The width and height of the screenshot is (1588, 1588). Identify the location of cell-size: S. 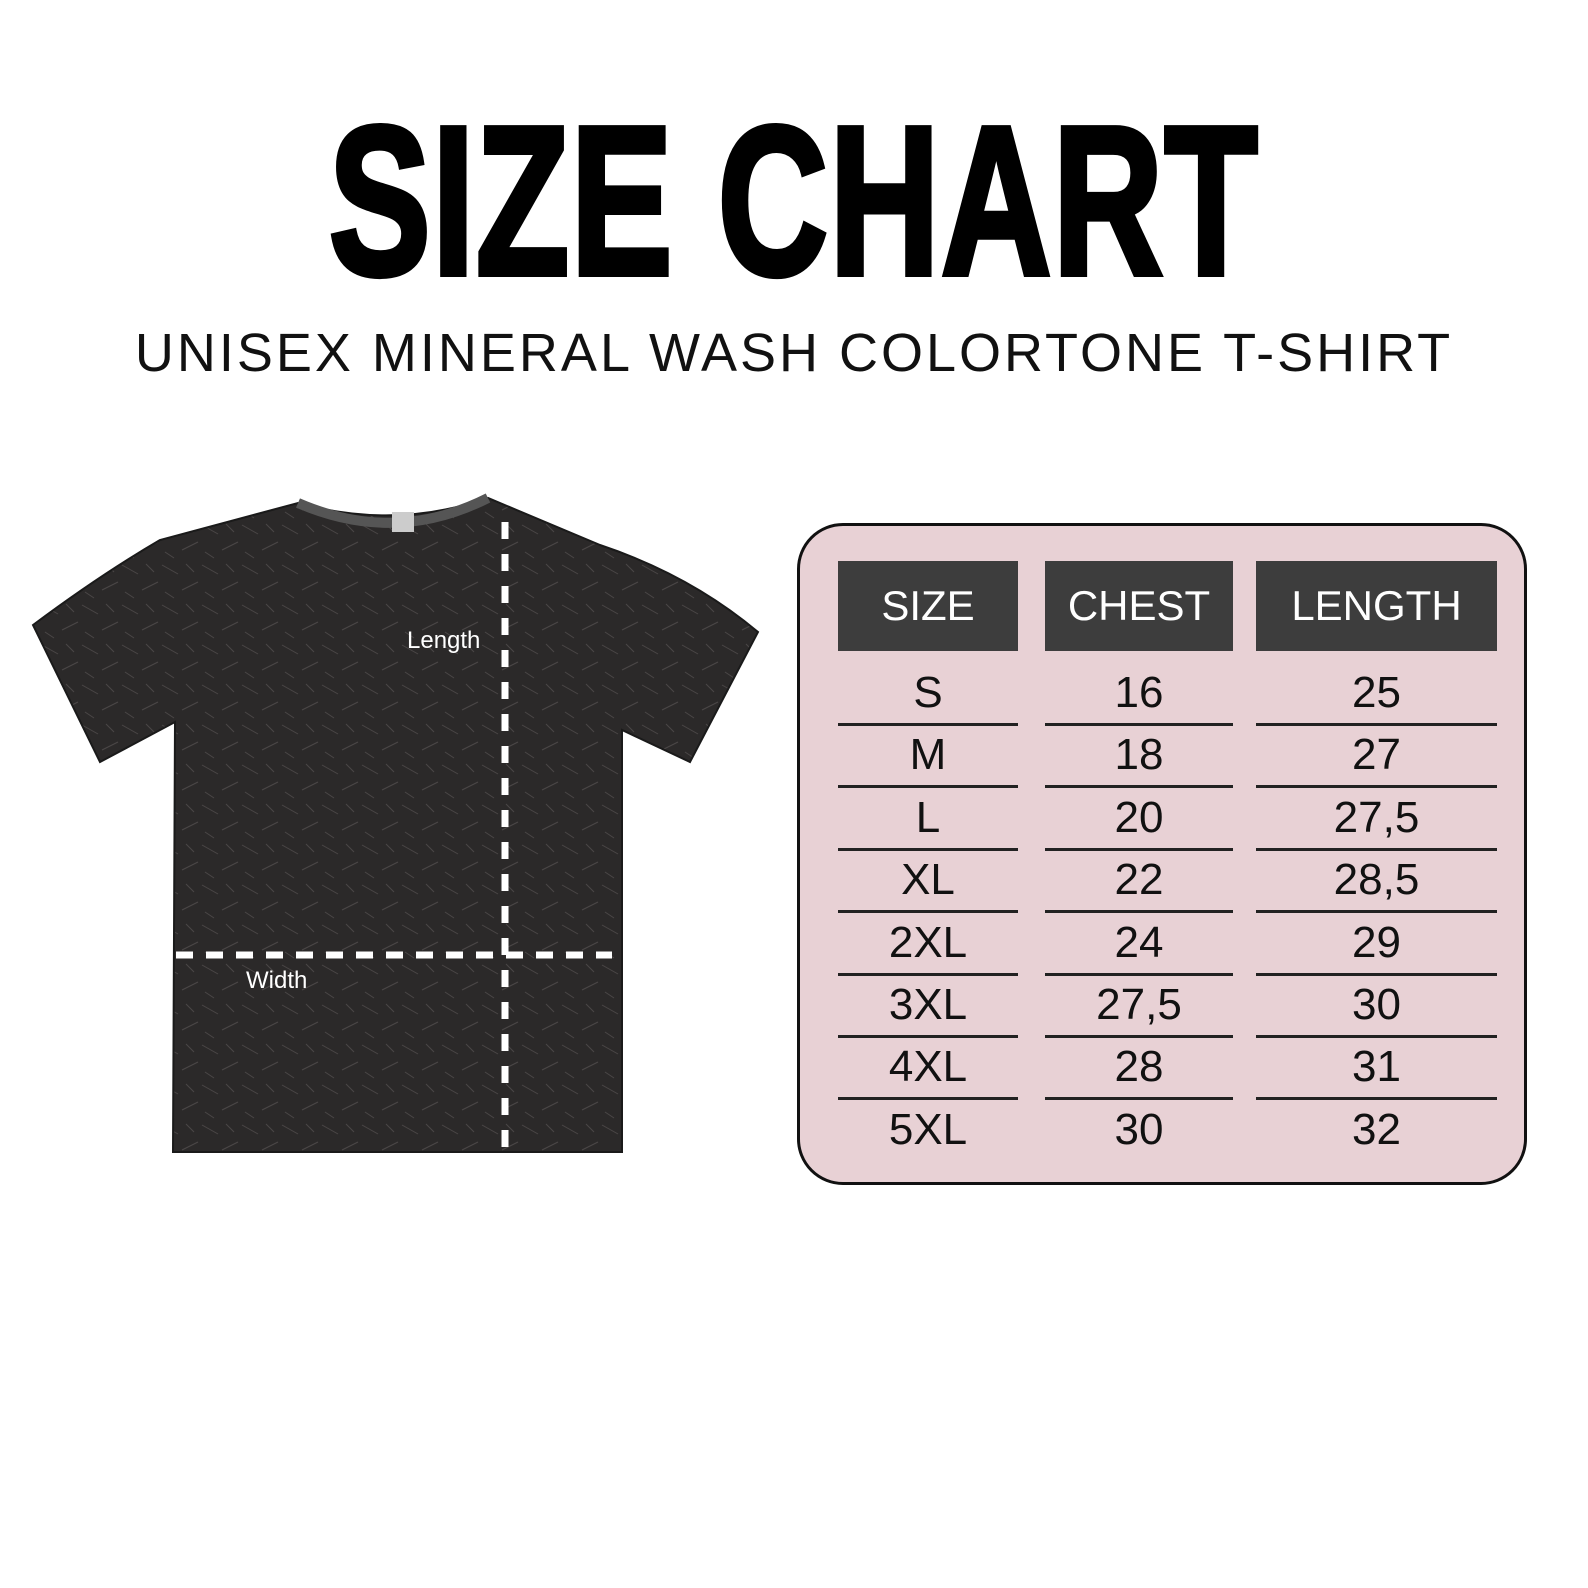
(928, 692).